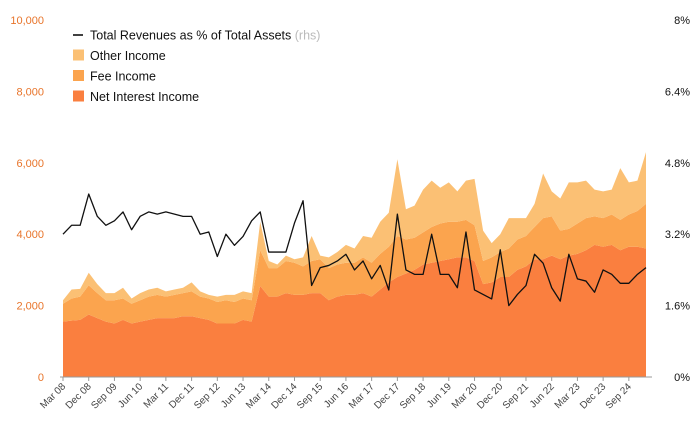 This screenshot has height=433, width=700. Describe the element at coordinates (78, 96) in the screenshot. I see `legend-swatch-net-interest-income` at that location.